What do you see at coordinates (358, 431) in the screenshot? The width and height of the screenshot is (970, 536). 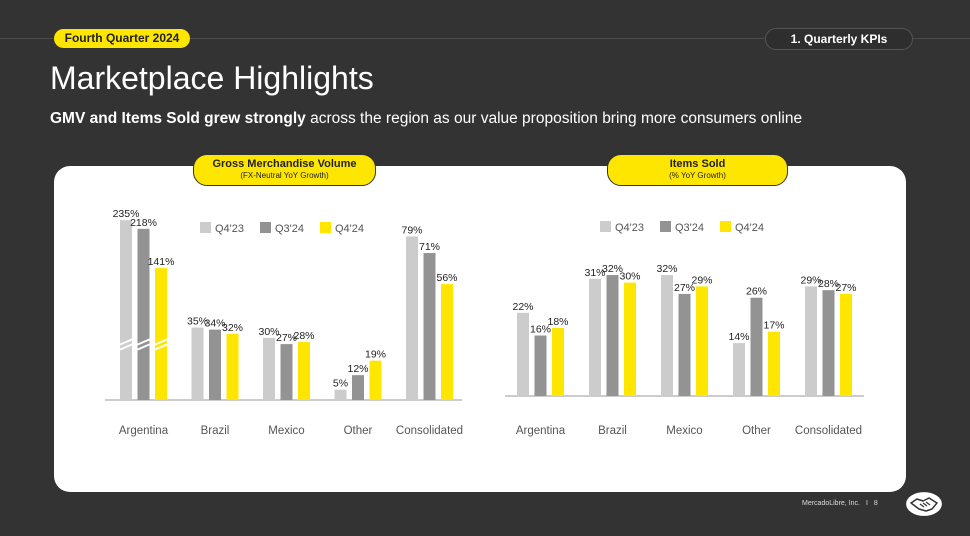 I see `gmv-category-label: Other` at bounding box center [358, 431].